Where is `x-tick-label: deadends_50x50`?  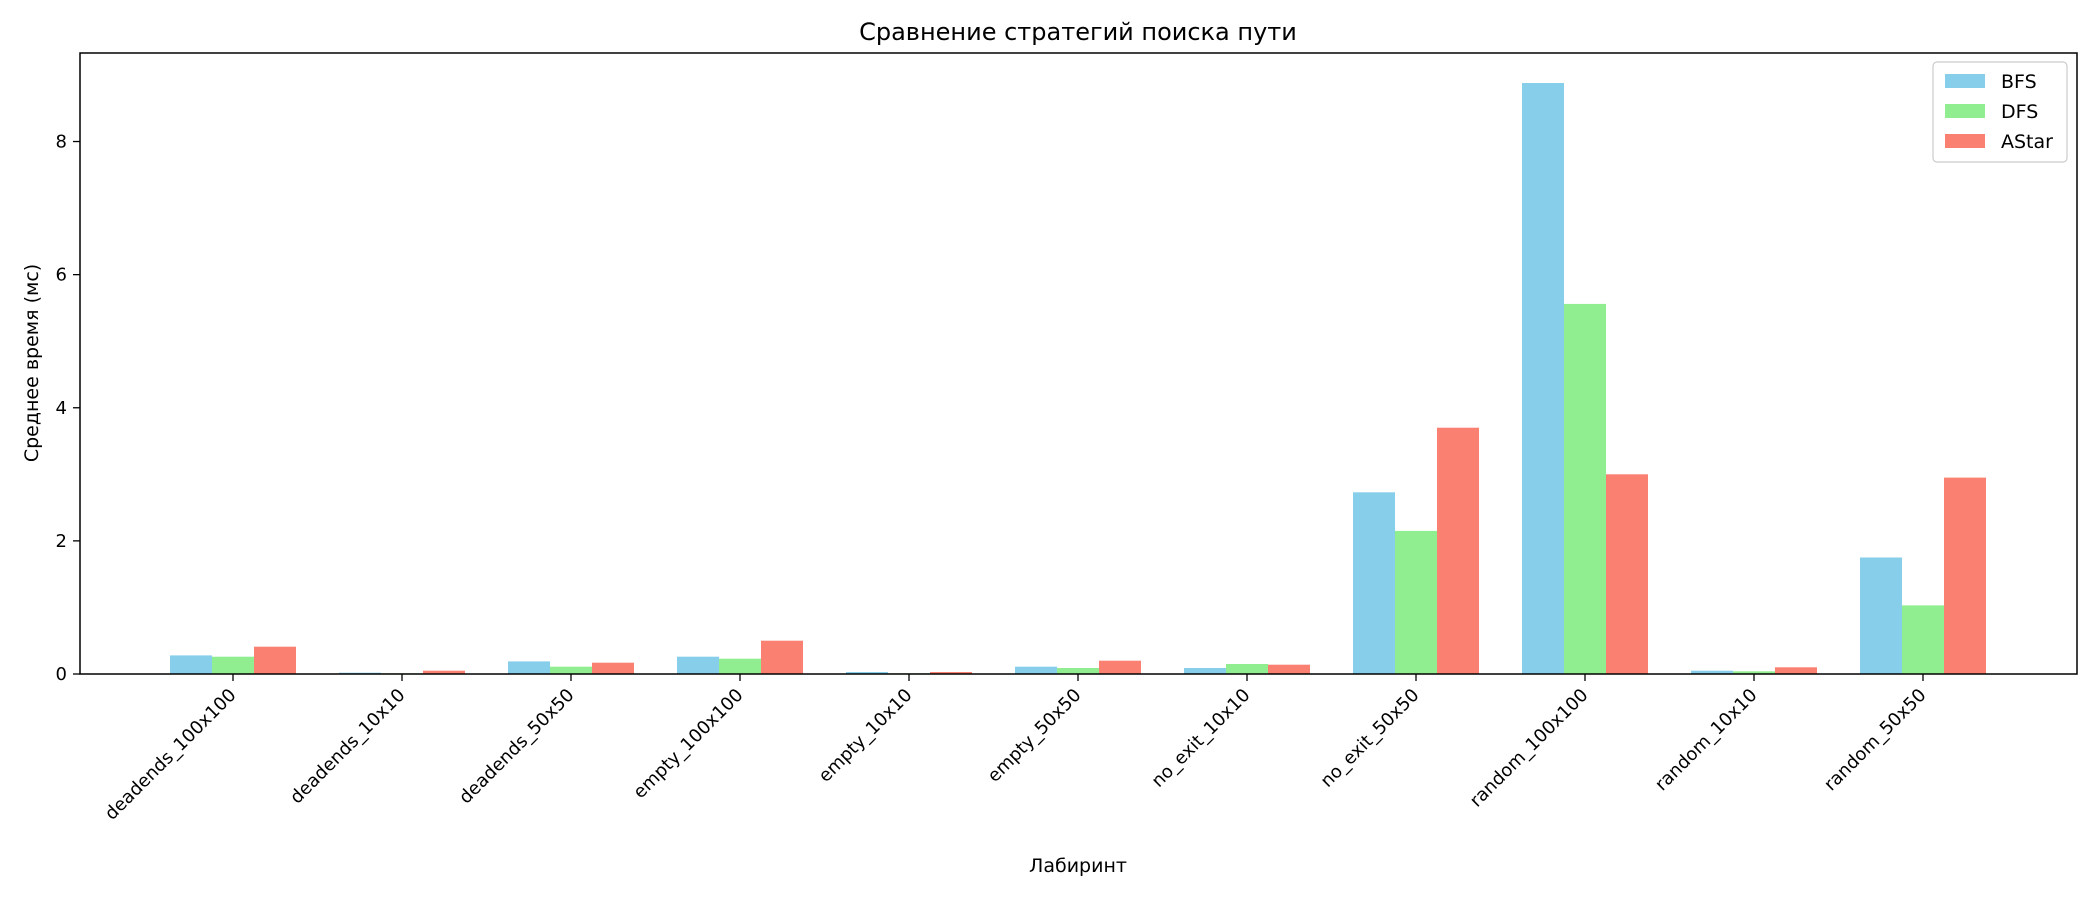
x-tick-label: deadends_50x50 is located at coordinates (517, 747).